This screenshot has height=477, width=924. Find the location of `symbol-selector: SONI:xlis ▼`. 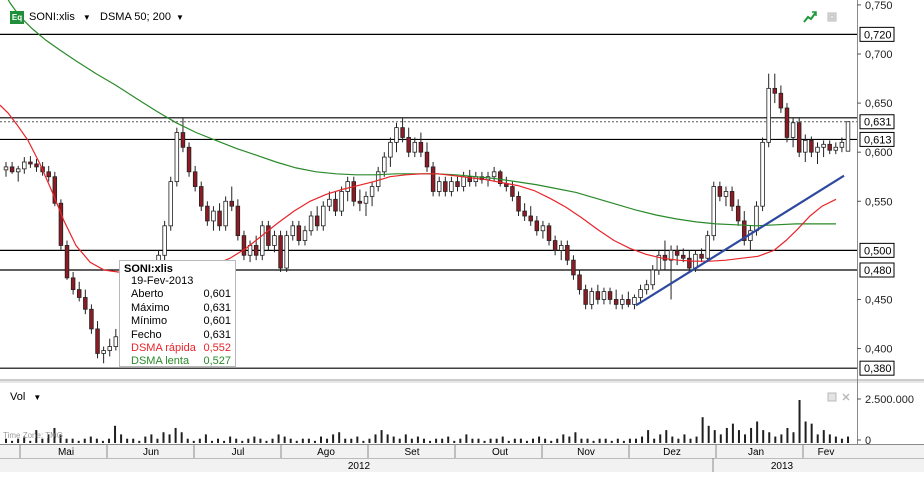

symbol-selector: SONI:xlis ▼ is located at coordinates (60, 17).